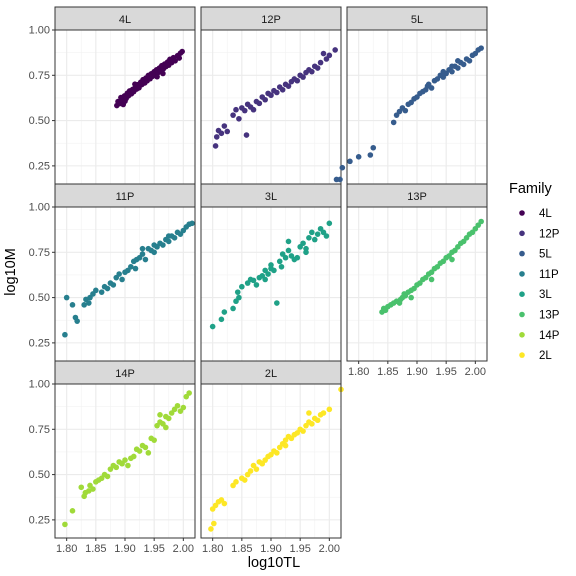 This screenshot has width=576, height=576. What do you see at coordinates (535, 356) in the screenshot?
I see `legend-entry-2L: 2L` at bounding box center [535, 356].